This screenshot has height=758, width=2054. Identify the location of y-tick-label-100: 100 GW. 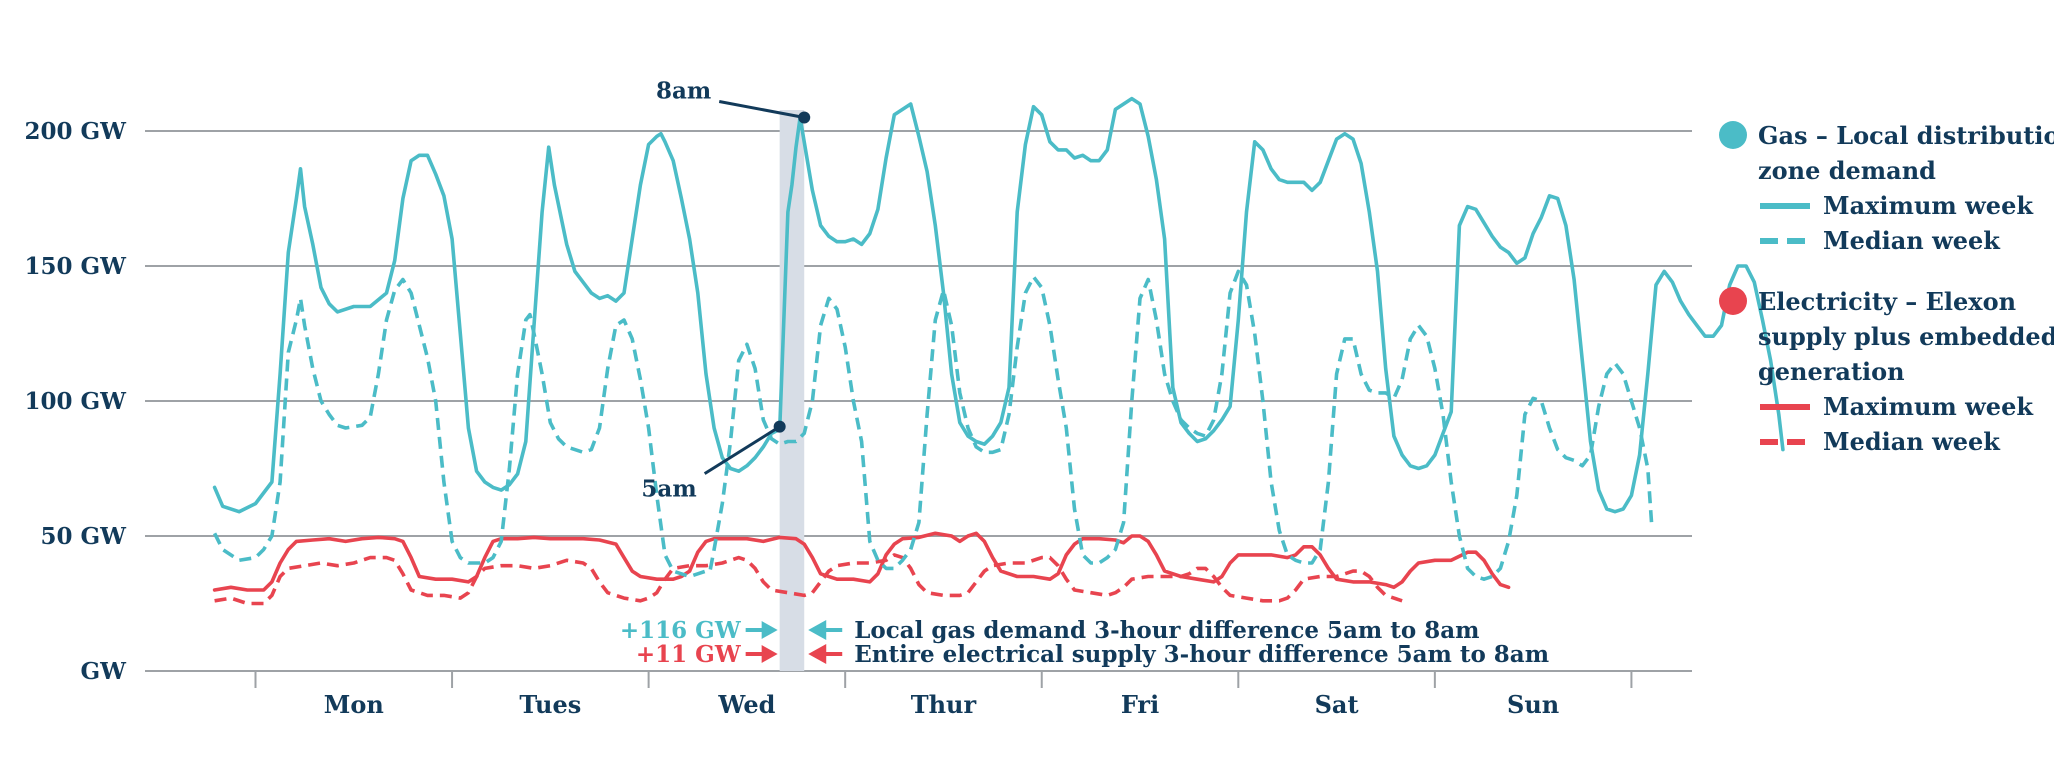
(76, 401).